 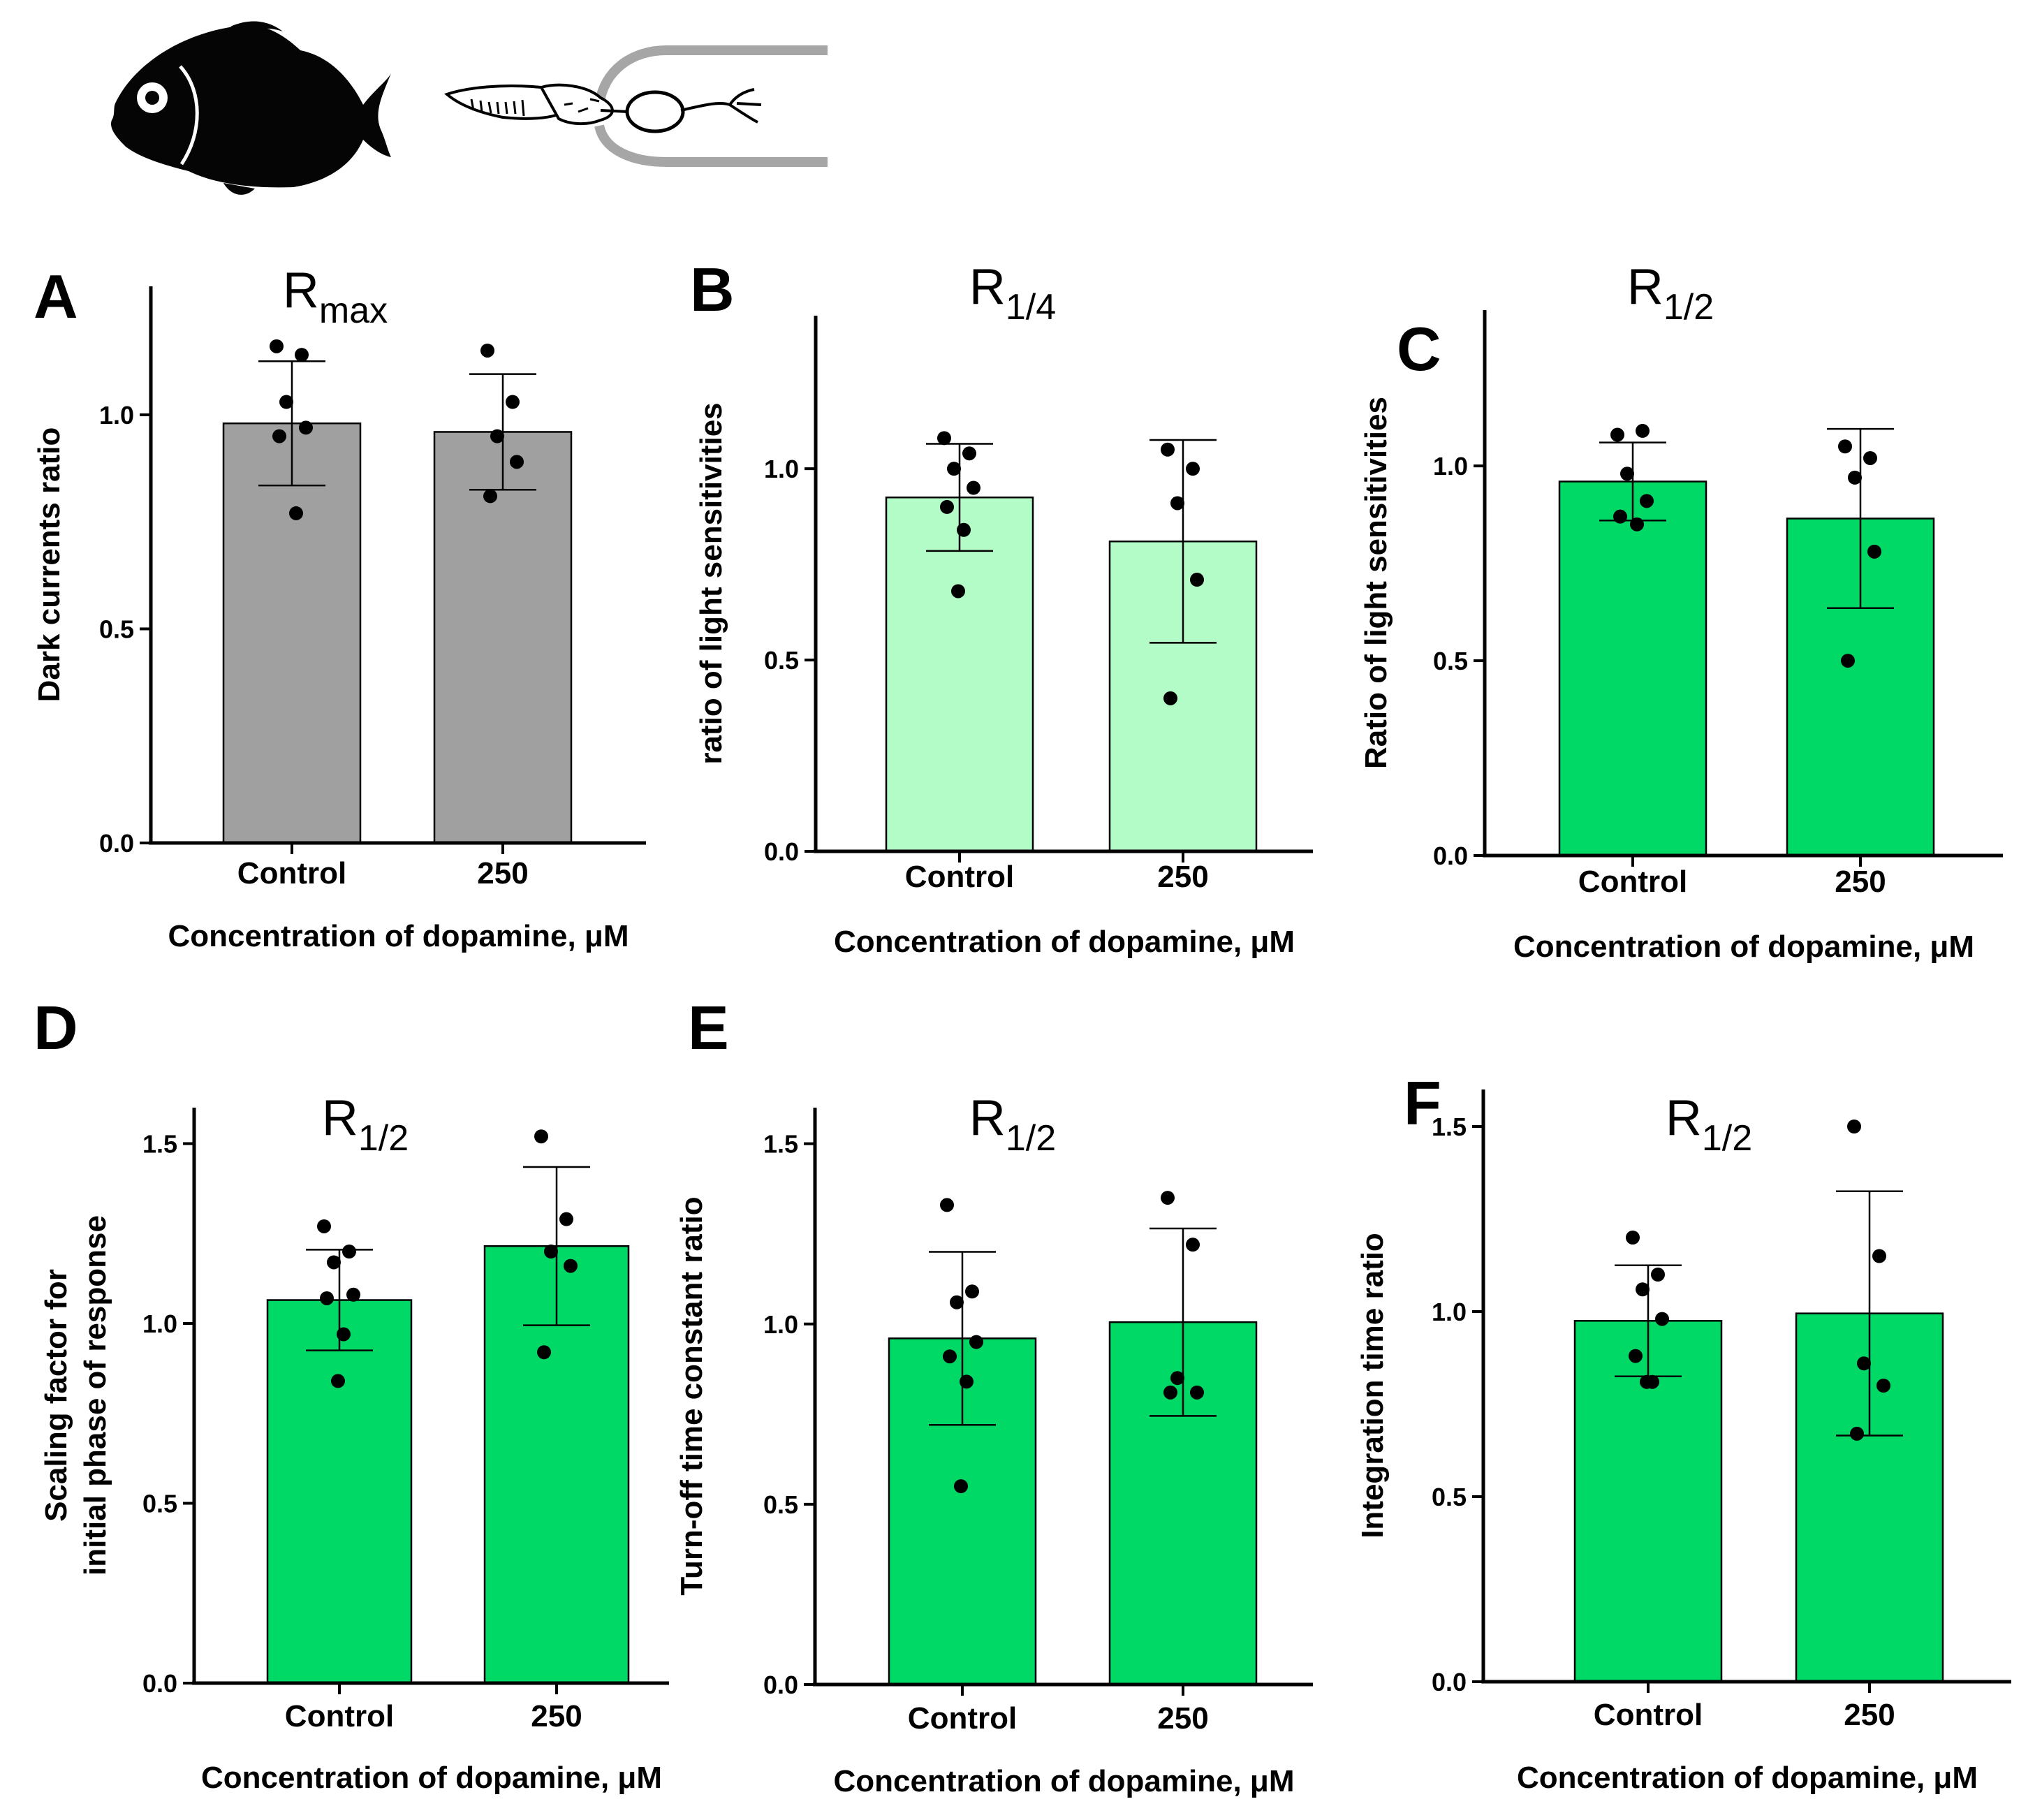 What do you see at coordinates (354, 311) in the screenshot?
I see `chart-title-subscript: max` at bounding box center [354, 311].